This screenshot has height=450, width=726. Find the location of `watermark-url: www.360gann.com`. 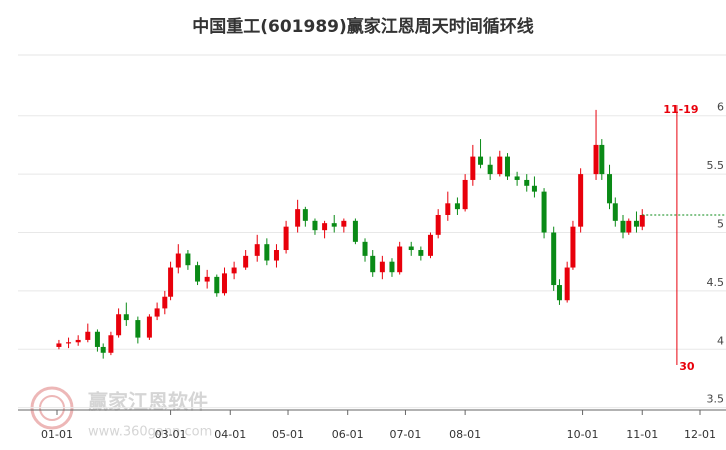

watermark-url: www.360gann.com is located at coordinates (150, 432).